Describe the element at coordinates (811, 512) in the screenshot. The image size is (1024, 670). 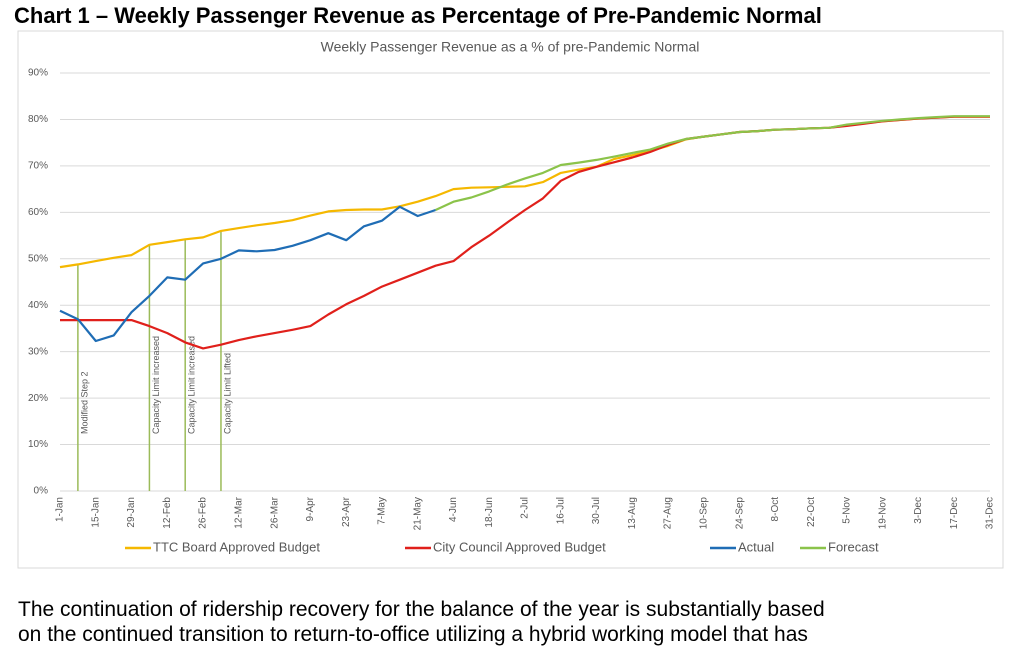
I see `x-tick-label: 22-Oct` at that location.